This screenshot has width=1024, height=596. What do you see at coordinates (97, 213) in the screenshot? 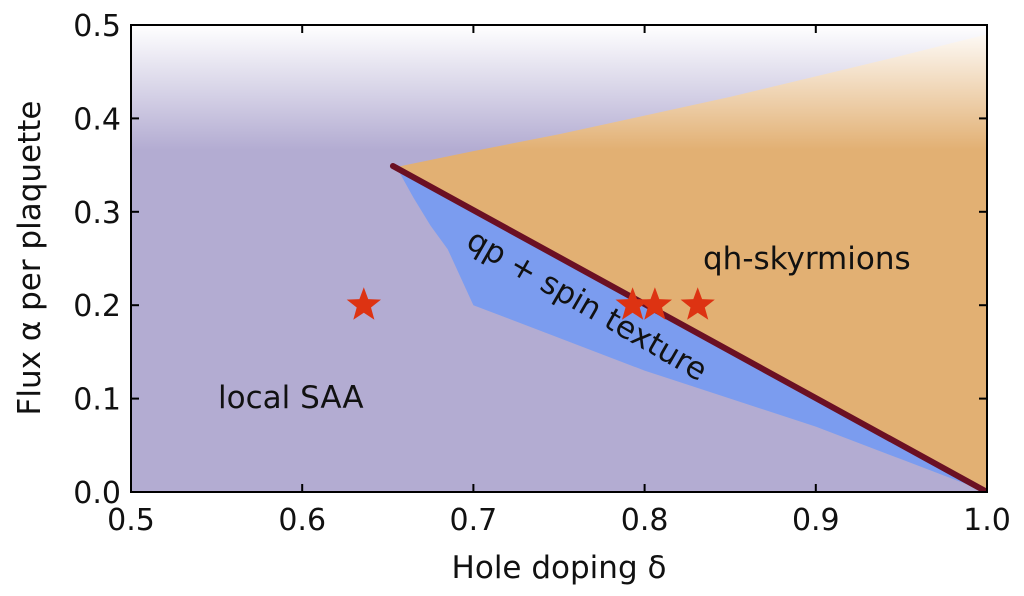
I see `y-tick-label: 0.3` at bounding box center [97, 213].